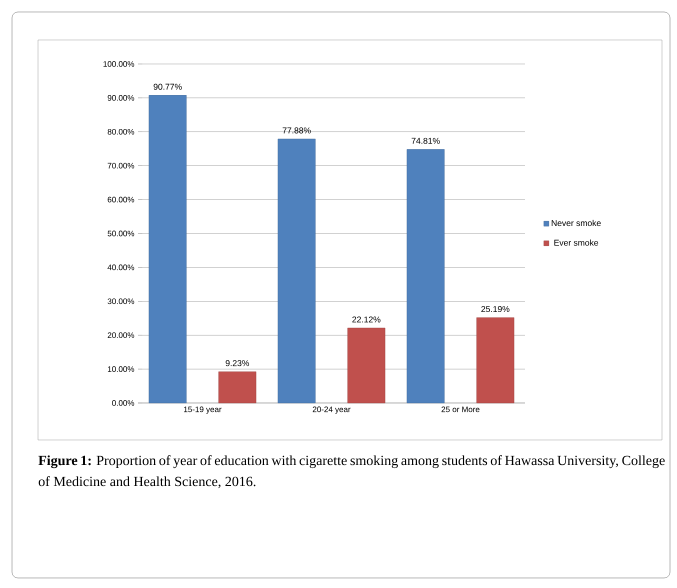 The width and height of the screenshot is (677, 588). What do you see at coordinates (121, 131) in the screenshot?
I see `y-tick-label: 80.00%` at bounding box center [121, 131].